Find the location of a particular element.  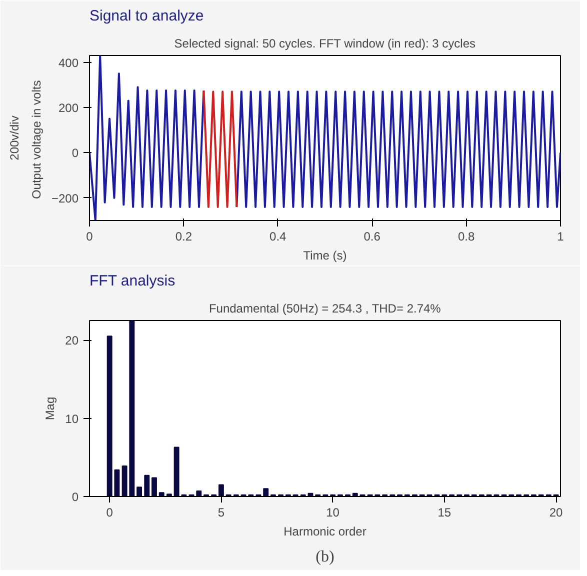

chart-title: Signal to analyze is located at coordinates (147, 16).